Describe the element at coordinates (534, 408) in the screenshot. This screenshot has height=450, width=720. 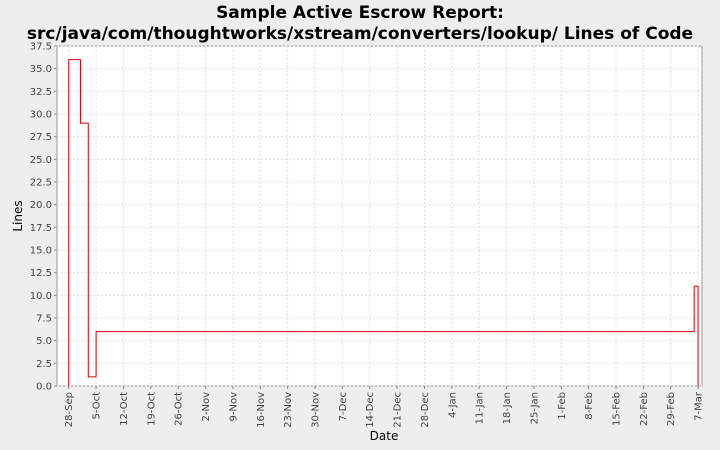
I see `x-tick-label: 25-Jan` at that location.